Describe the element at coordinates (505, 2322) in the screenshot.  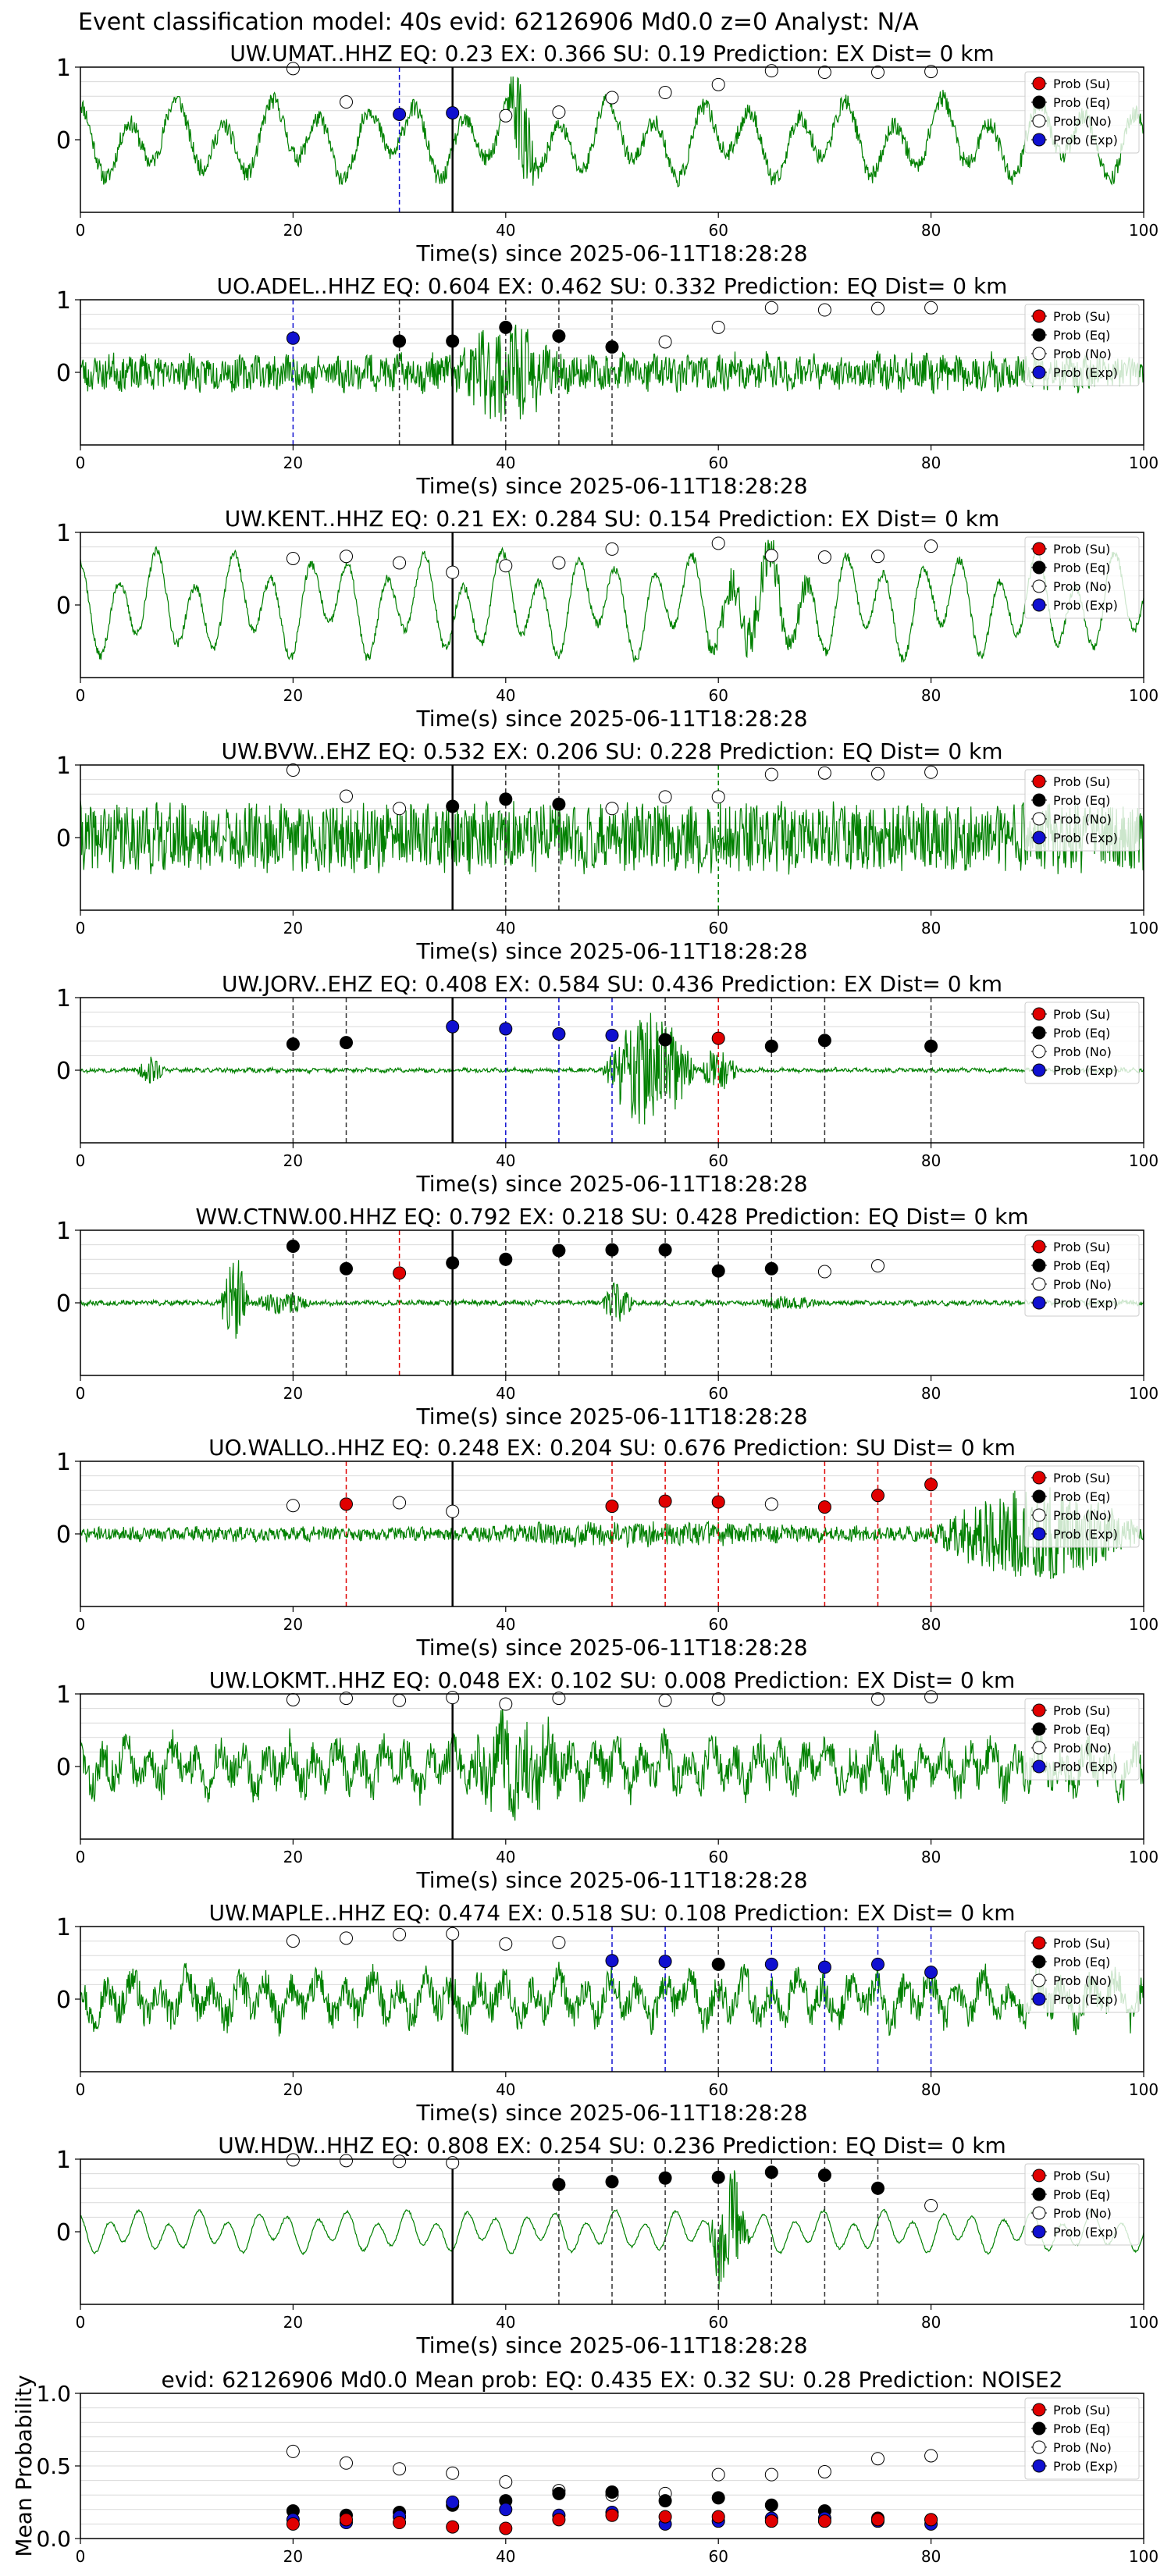
I see `x-tick-label: 40` at that location.